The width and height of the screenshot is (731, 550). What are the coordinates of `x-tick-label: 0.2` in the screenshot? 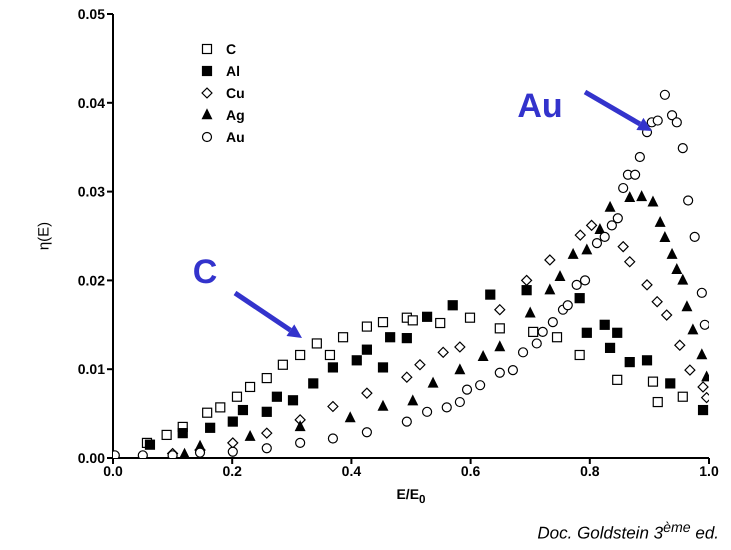 It's located at (232, 470).